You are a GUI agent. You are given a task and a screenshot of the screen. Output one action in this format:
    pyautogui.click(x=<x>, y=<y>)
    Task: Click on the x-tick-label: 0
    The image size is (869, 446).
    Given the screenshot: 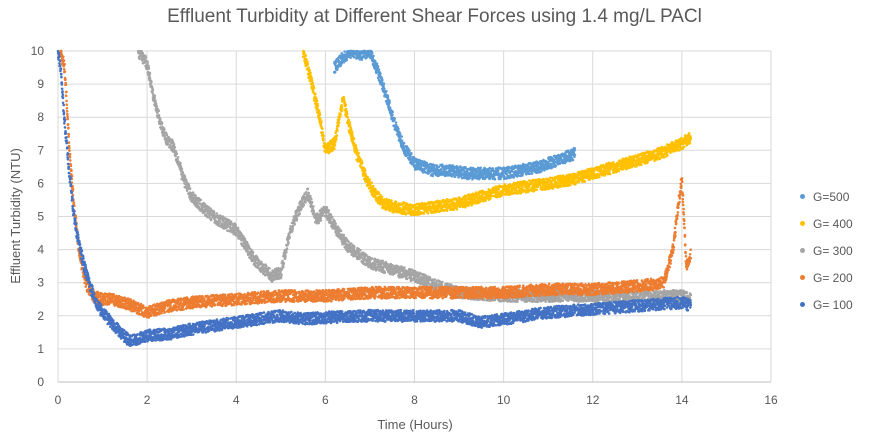 What is the action you would take?
    pyautogui.click(x=58, y=400)
    